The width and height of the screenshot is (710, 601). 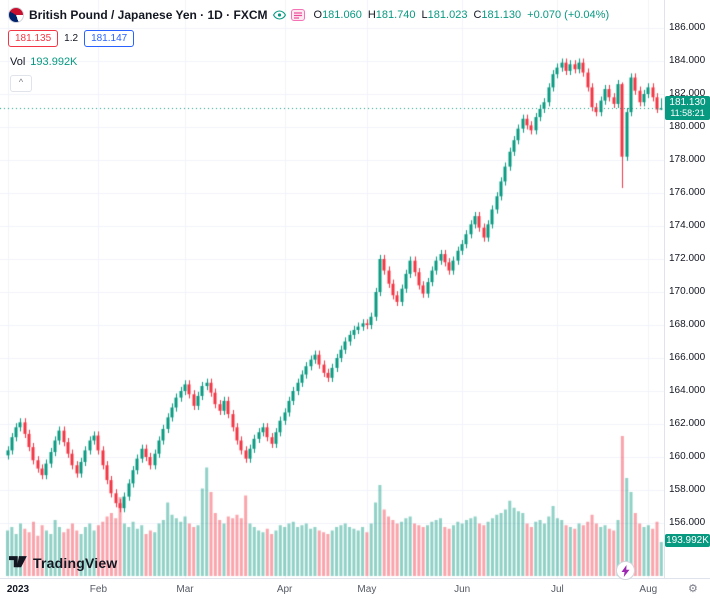 What do you see at coordinates (687, 103) in the screenshot?
I see `current-price-value: 181.130` at bounding box center [687, 103].